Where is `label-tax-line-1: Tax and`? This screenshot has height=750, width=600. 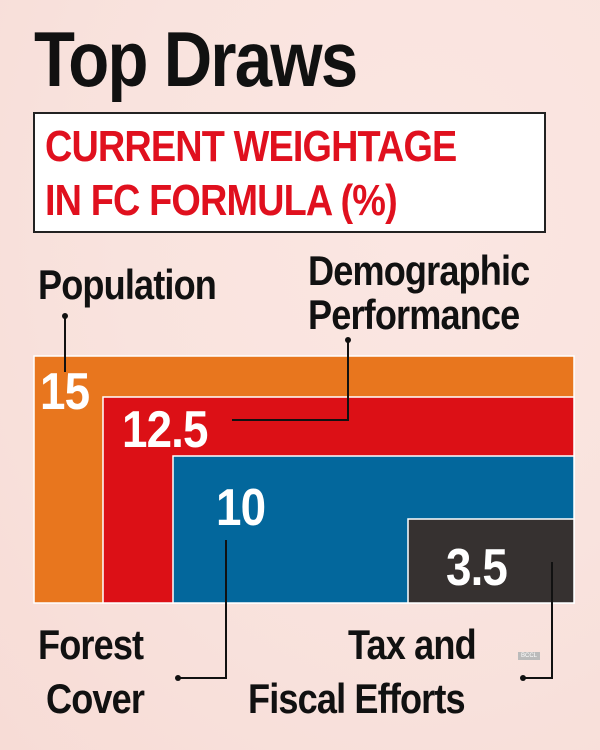 label-tax-line-1: Tax and is located at coordinates (412, 644).